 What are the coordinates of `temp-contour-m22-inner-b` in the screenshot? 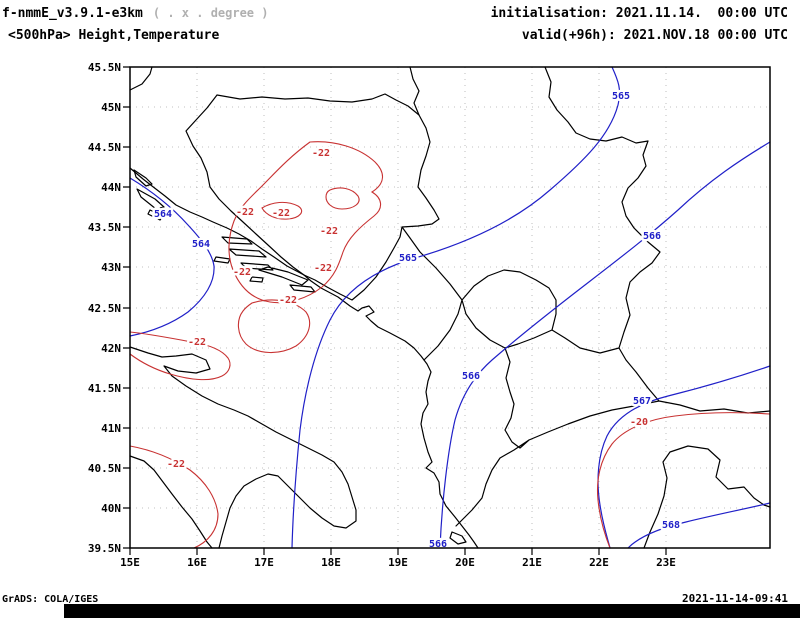 It's located at (282, 210).